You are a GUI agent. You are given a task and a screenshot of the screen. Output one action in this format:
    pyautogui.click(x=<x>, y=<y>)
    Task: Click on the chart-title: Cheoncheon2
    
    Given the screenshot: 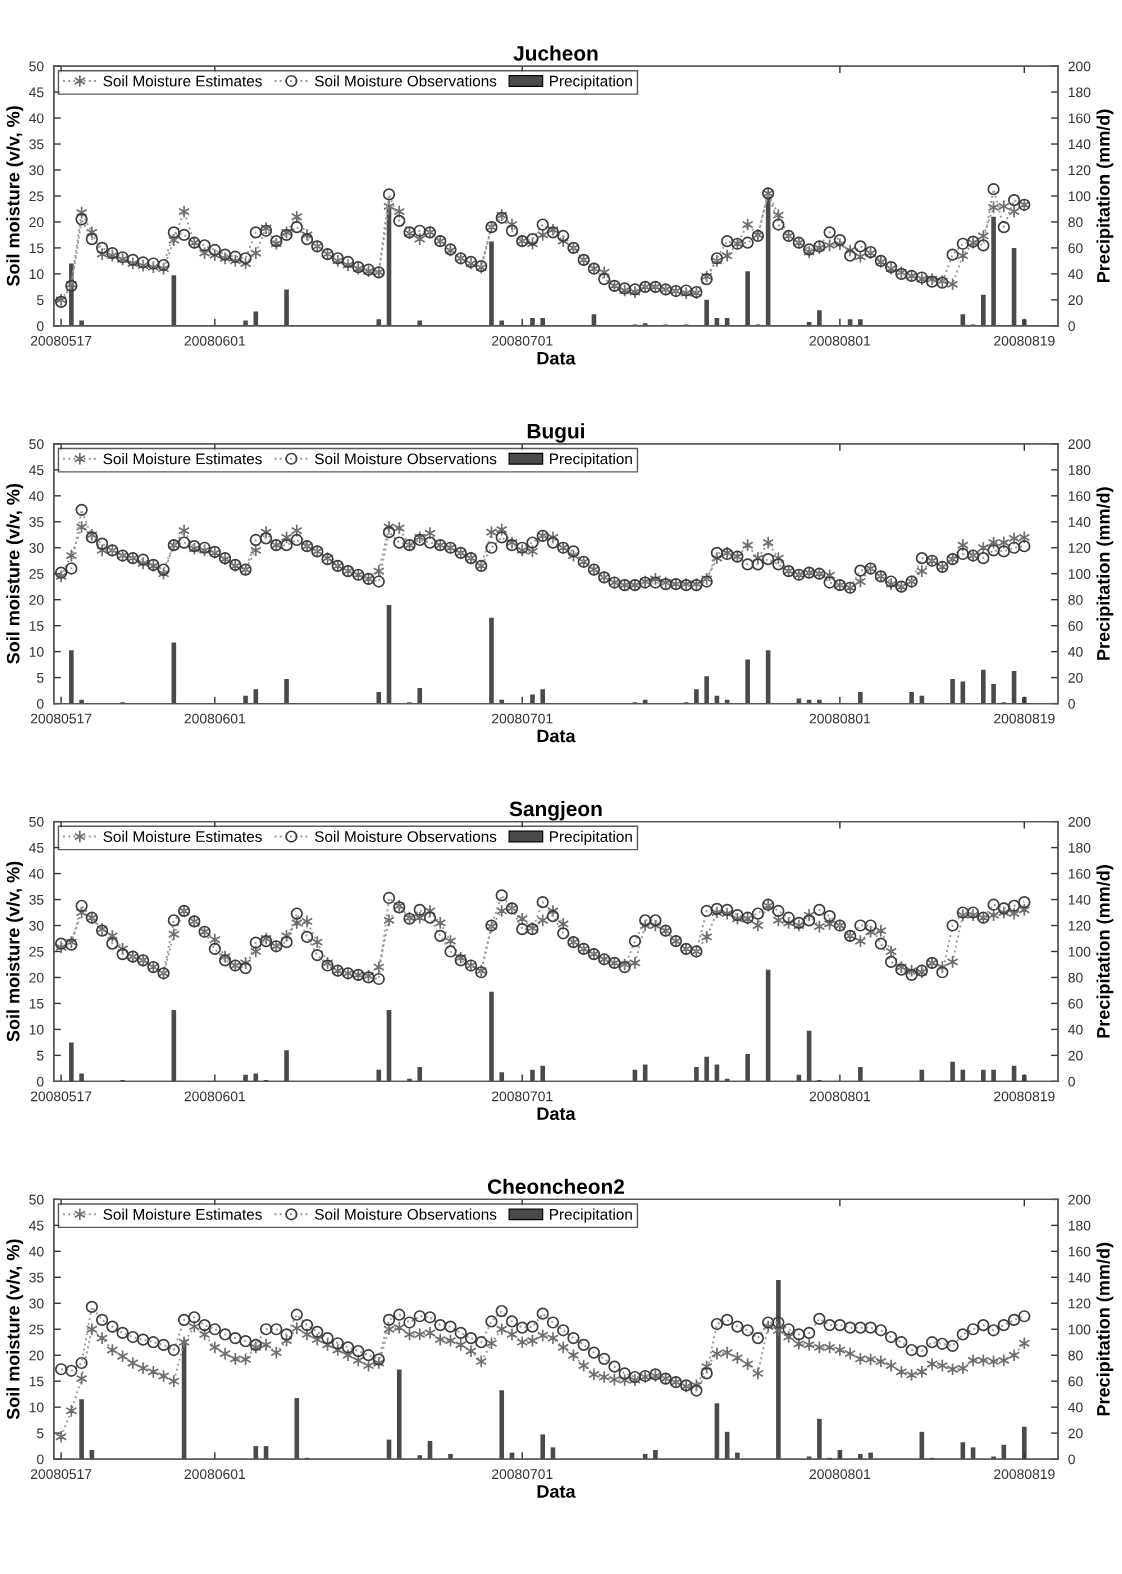 What is the action you would take?
    pyautogui.click(x=555, y=1186)
    